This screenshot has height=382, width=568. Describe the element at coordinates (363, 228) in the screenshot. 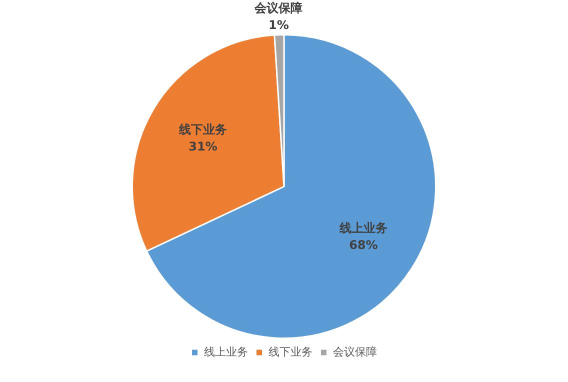

I see `slice-label: 线上业务` at that location.